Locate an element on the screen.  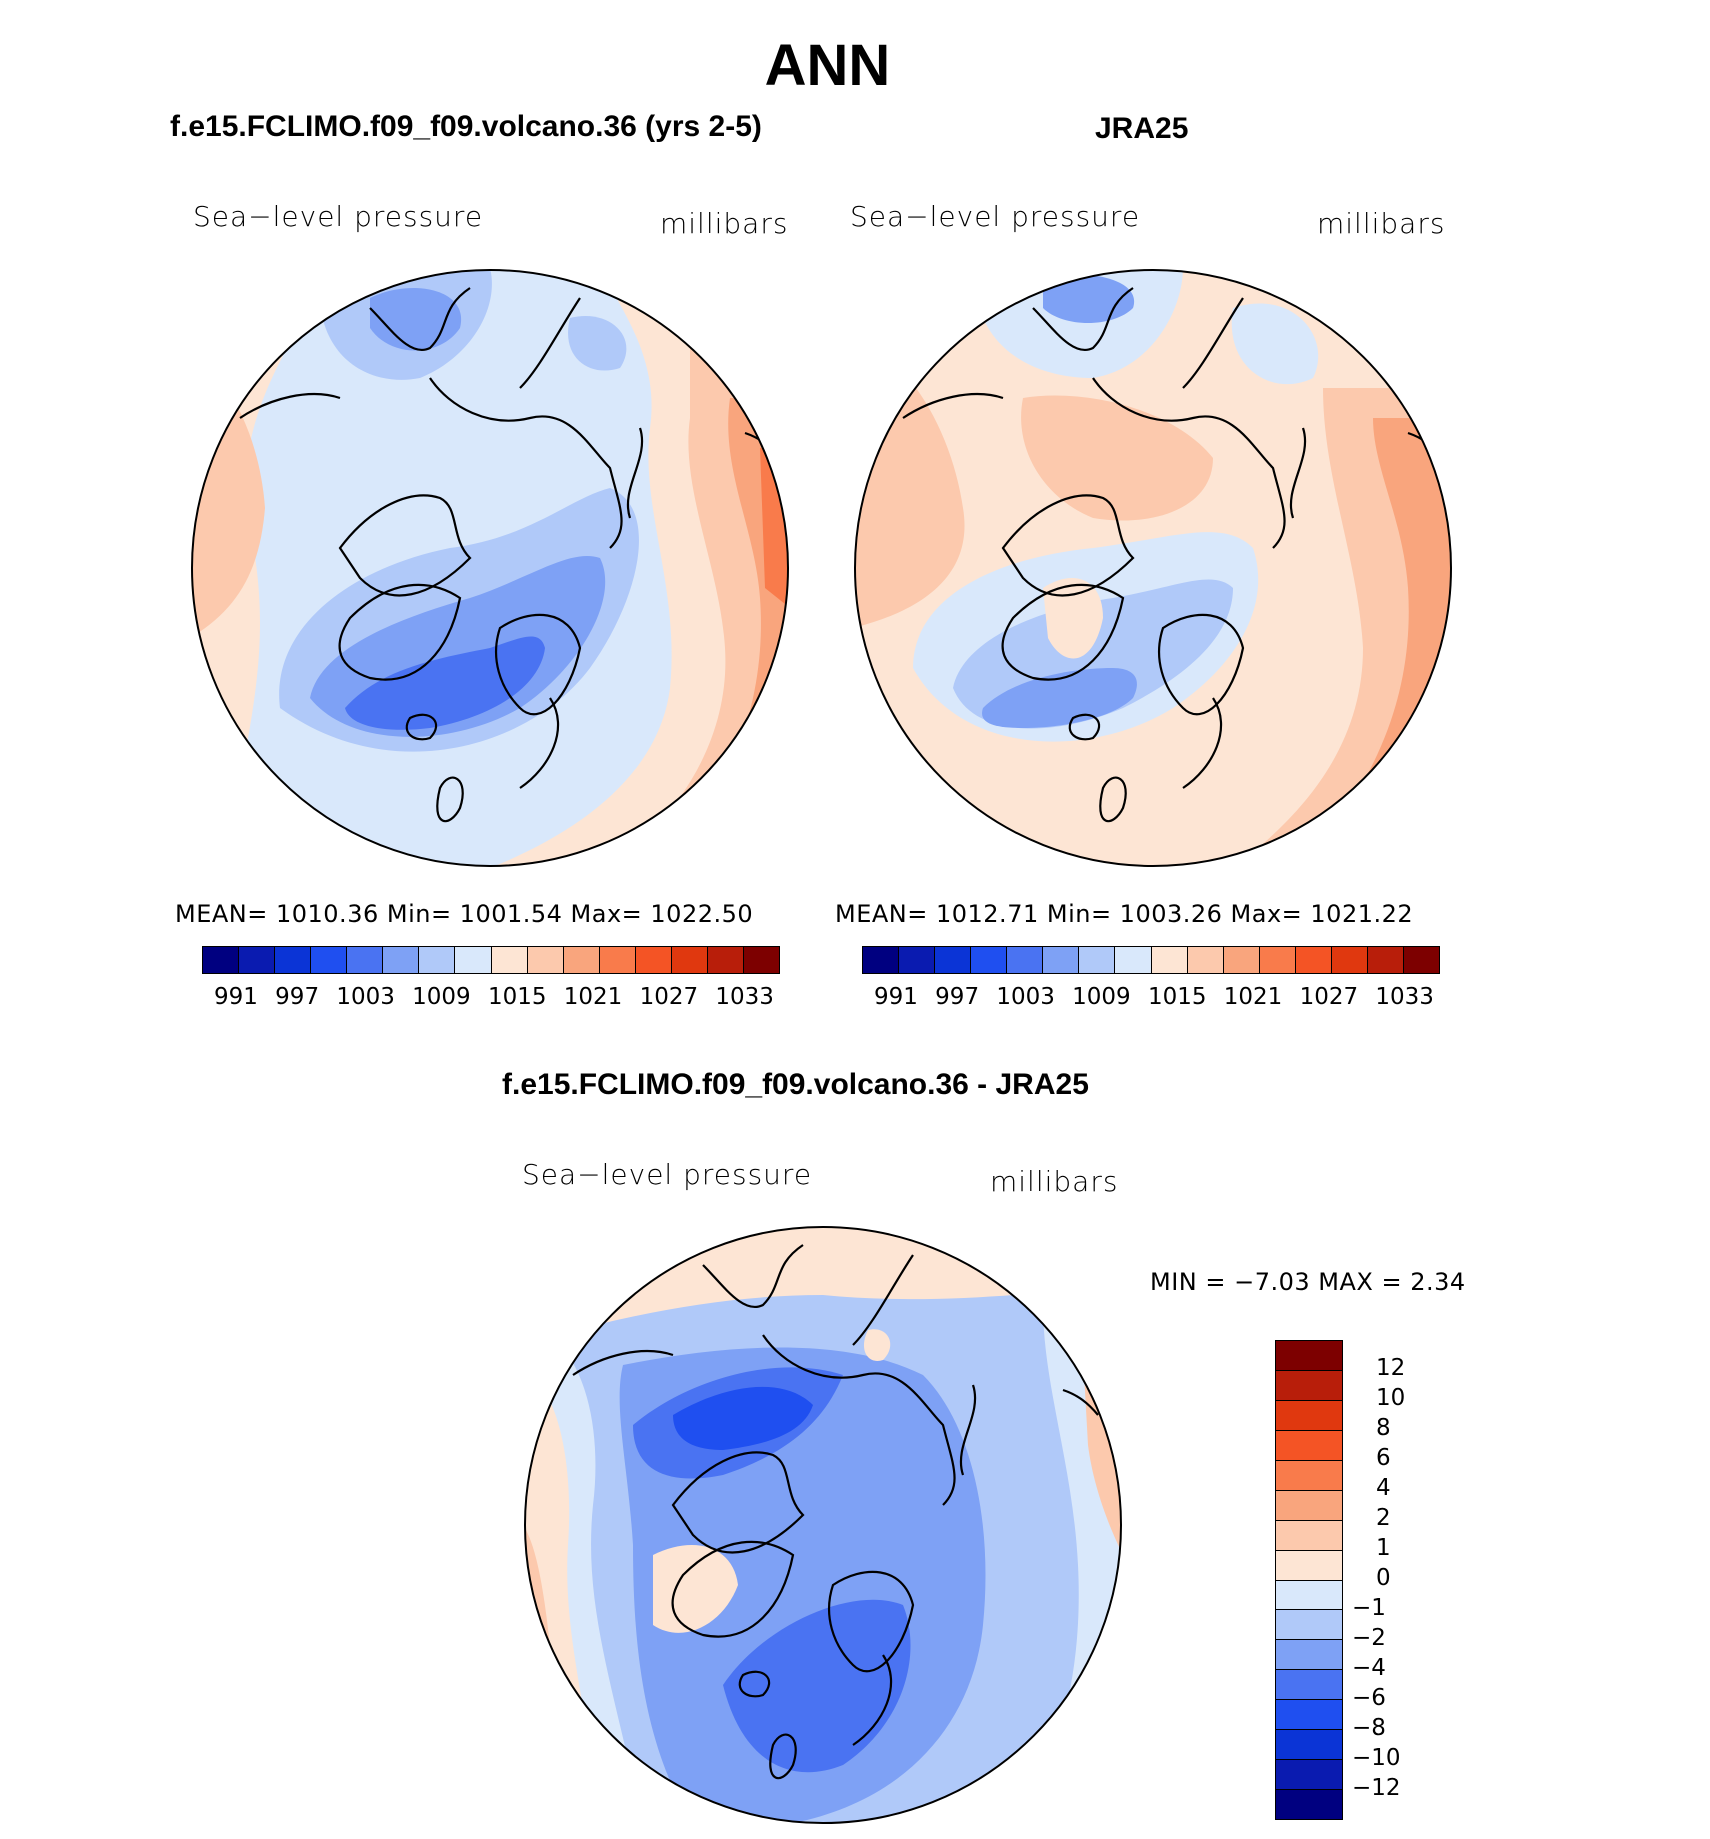
diff-polar-map is located at coordinates (823, 1525).